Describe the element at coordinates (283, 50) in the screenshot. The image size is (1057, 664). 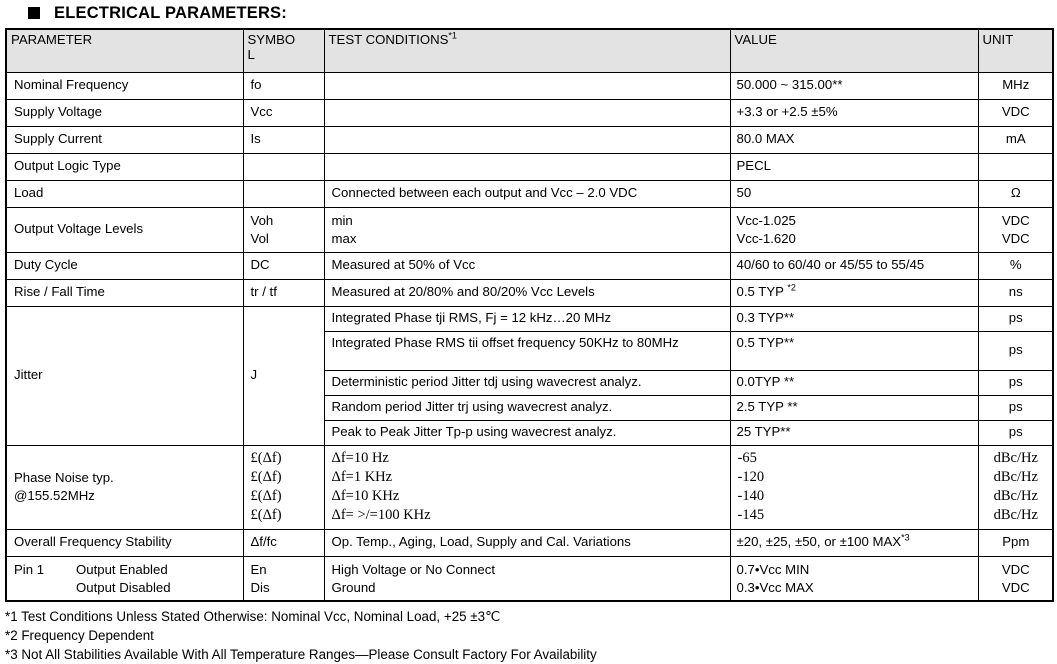
I see `column-header-symbol: SYMBO L` at that location.